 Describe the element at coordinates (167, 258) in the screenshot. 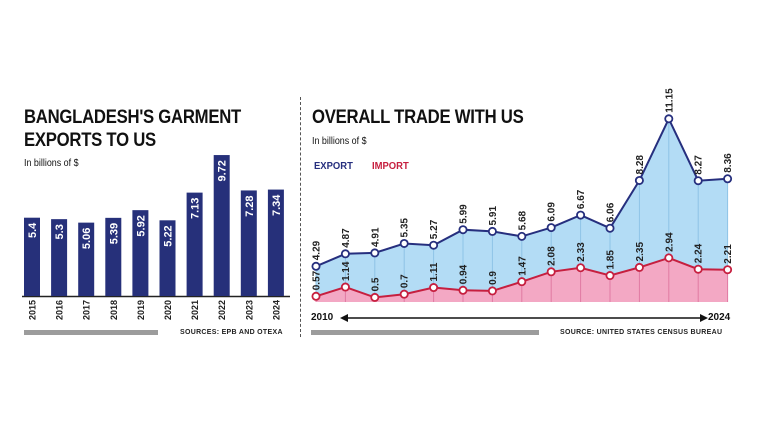

I see `bar-2020` at that location.